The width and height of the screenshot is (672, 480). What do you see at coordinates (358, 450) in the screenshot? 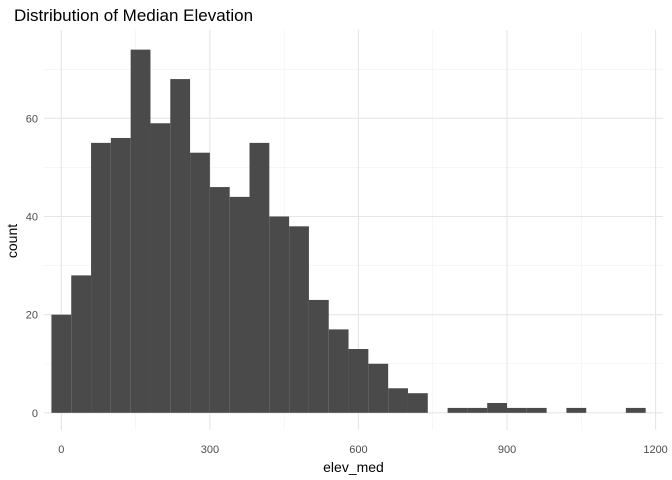
I see `x-tick-label: 600` at bounding box center [358, 450].